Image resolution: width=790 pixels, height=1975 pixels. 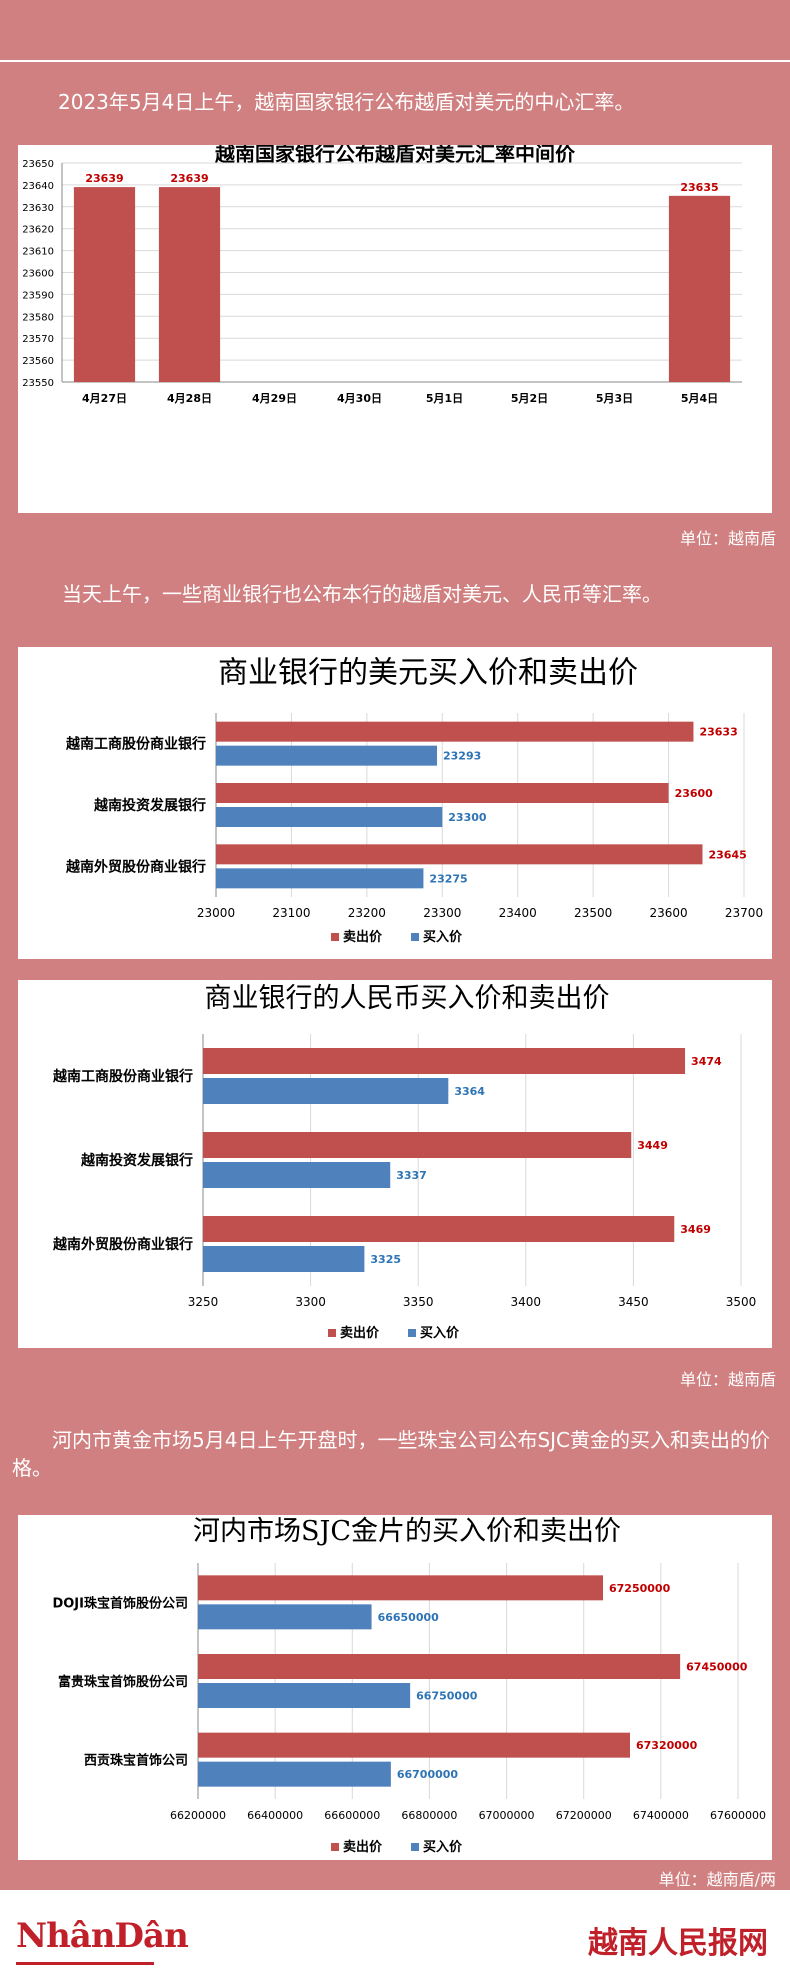 What do you see at coordinates (526, 1302) in the screenshot?
I see `x-tick-label: 3400` at bounding box center [526, 1302].